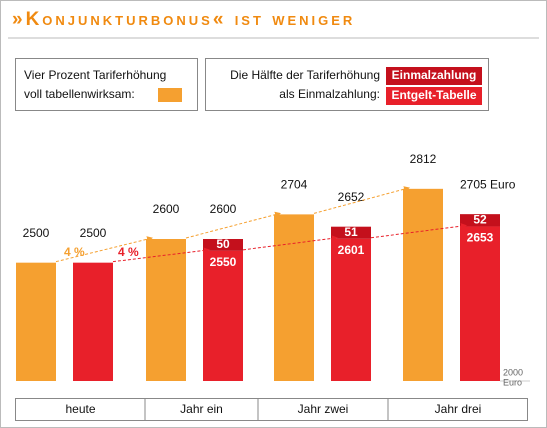 This screenshot has height=428, width=547. What do you see at coordinates (323, 409) in the screenshot?
I see `x-tick-label: Jahr zwei` at bounding box center [323, 409].